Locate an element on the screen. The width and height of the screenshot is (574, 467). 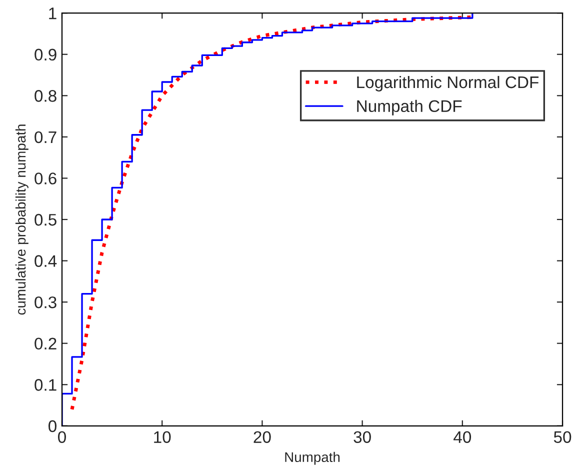
legend-label: Logarithmic Normal CDF is located at coordinates (448, 84).